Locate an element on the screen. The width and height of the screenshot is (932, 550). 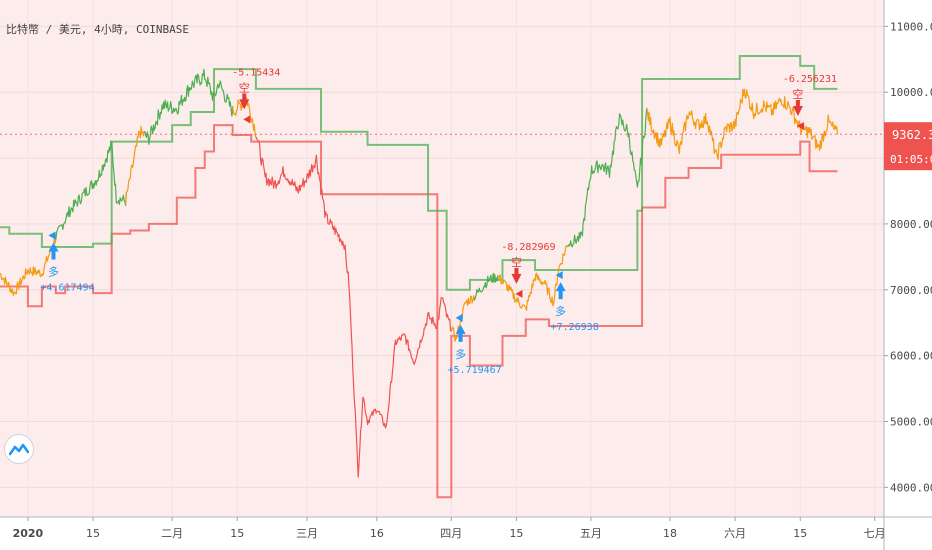
x-tick-label: 五月 is located at coordinates (591, 533).